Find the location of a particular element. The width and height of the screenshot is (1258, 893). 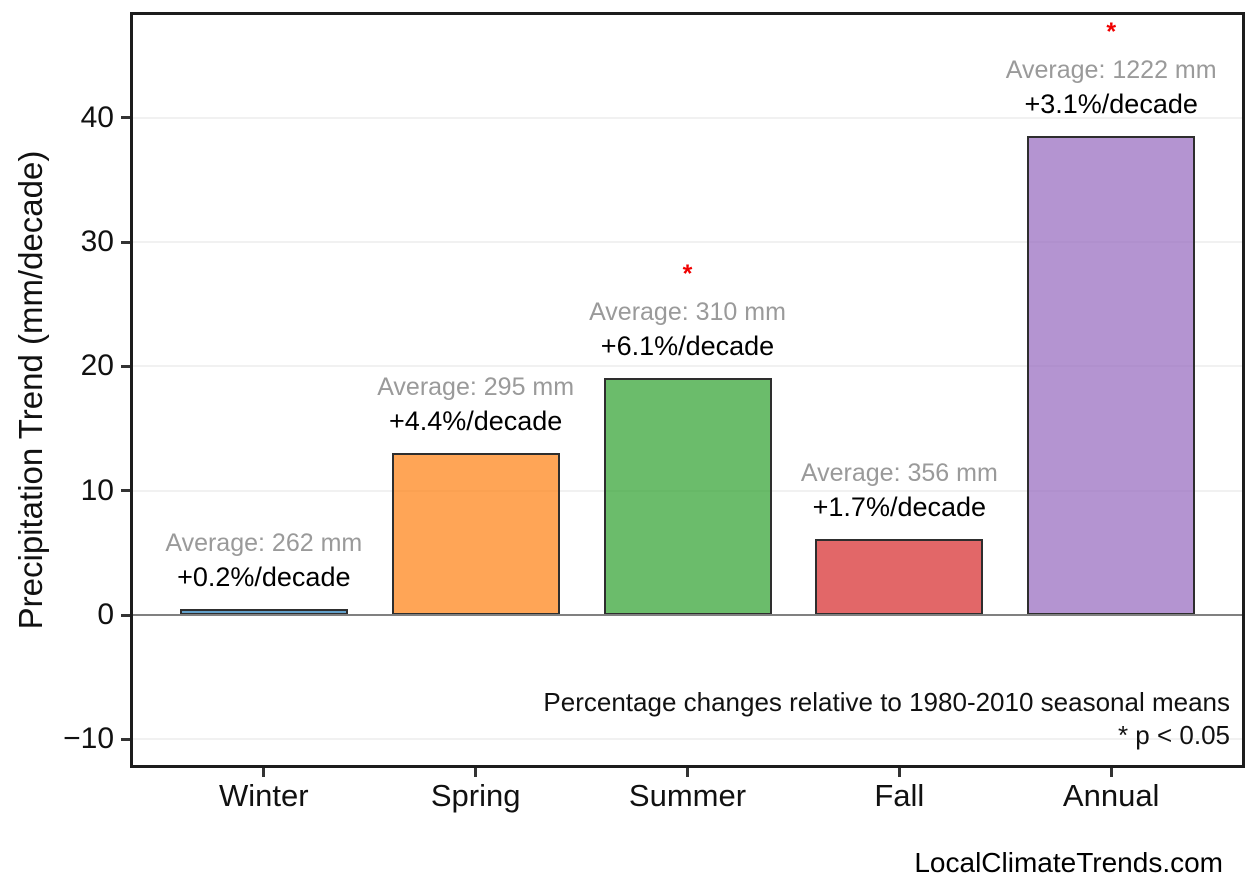

bar-spring is located at coordinates (475, 534).